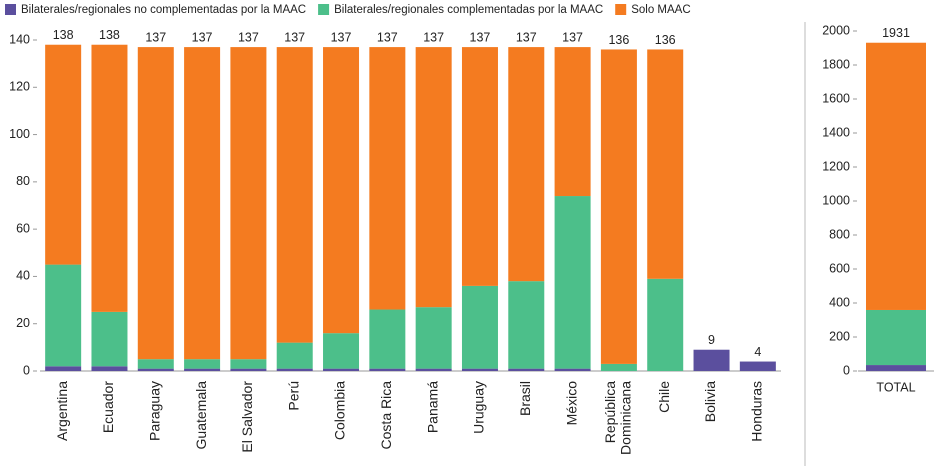  I want to click on x-tick-label: Guatemala, so click(201, 415).